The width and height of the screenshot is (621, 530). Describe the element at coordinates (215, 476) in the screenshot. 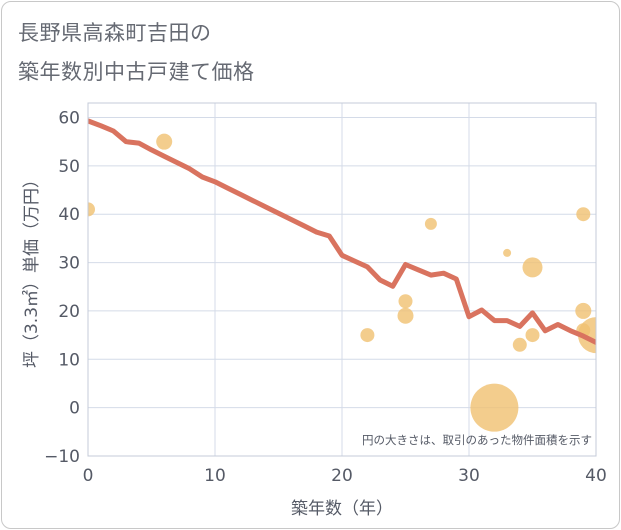

I see `x-tick-label: 10` at that location.